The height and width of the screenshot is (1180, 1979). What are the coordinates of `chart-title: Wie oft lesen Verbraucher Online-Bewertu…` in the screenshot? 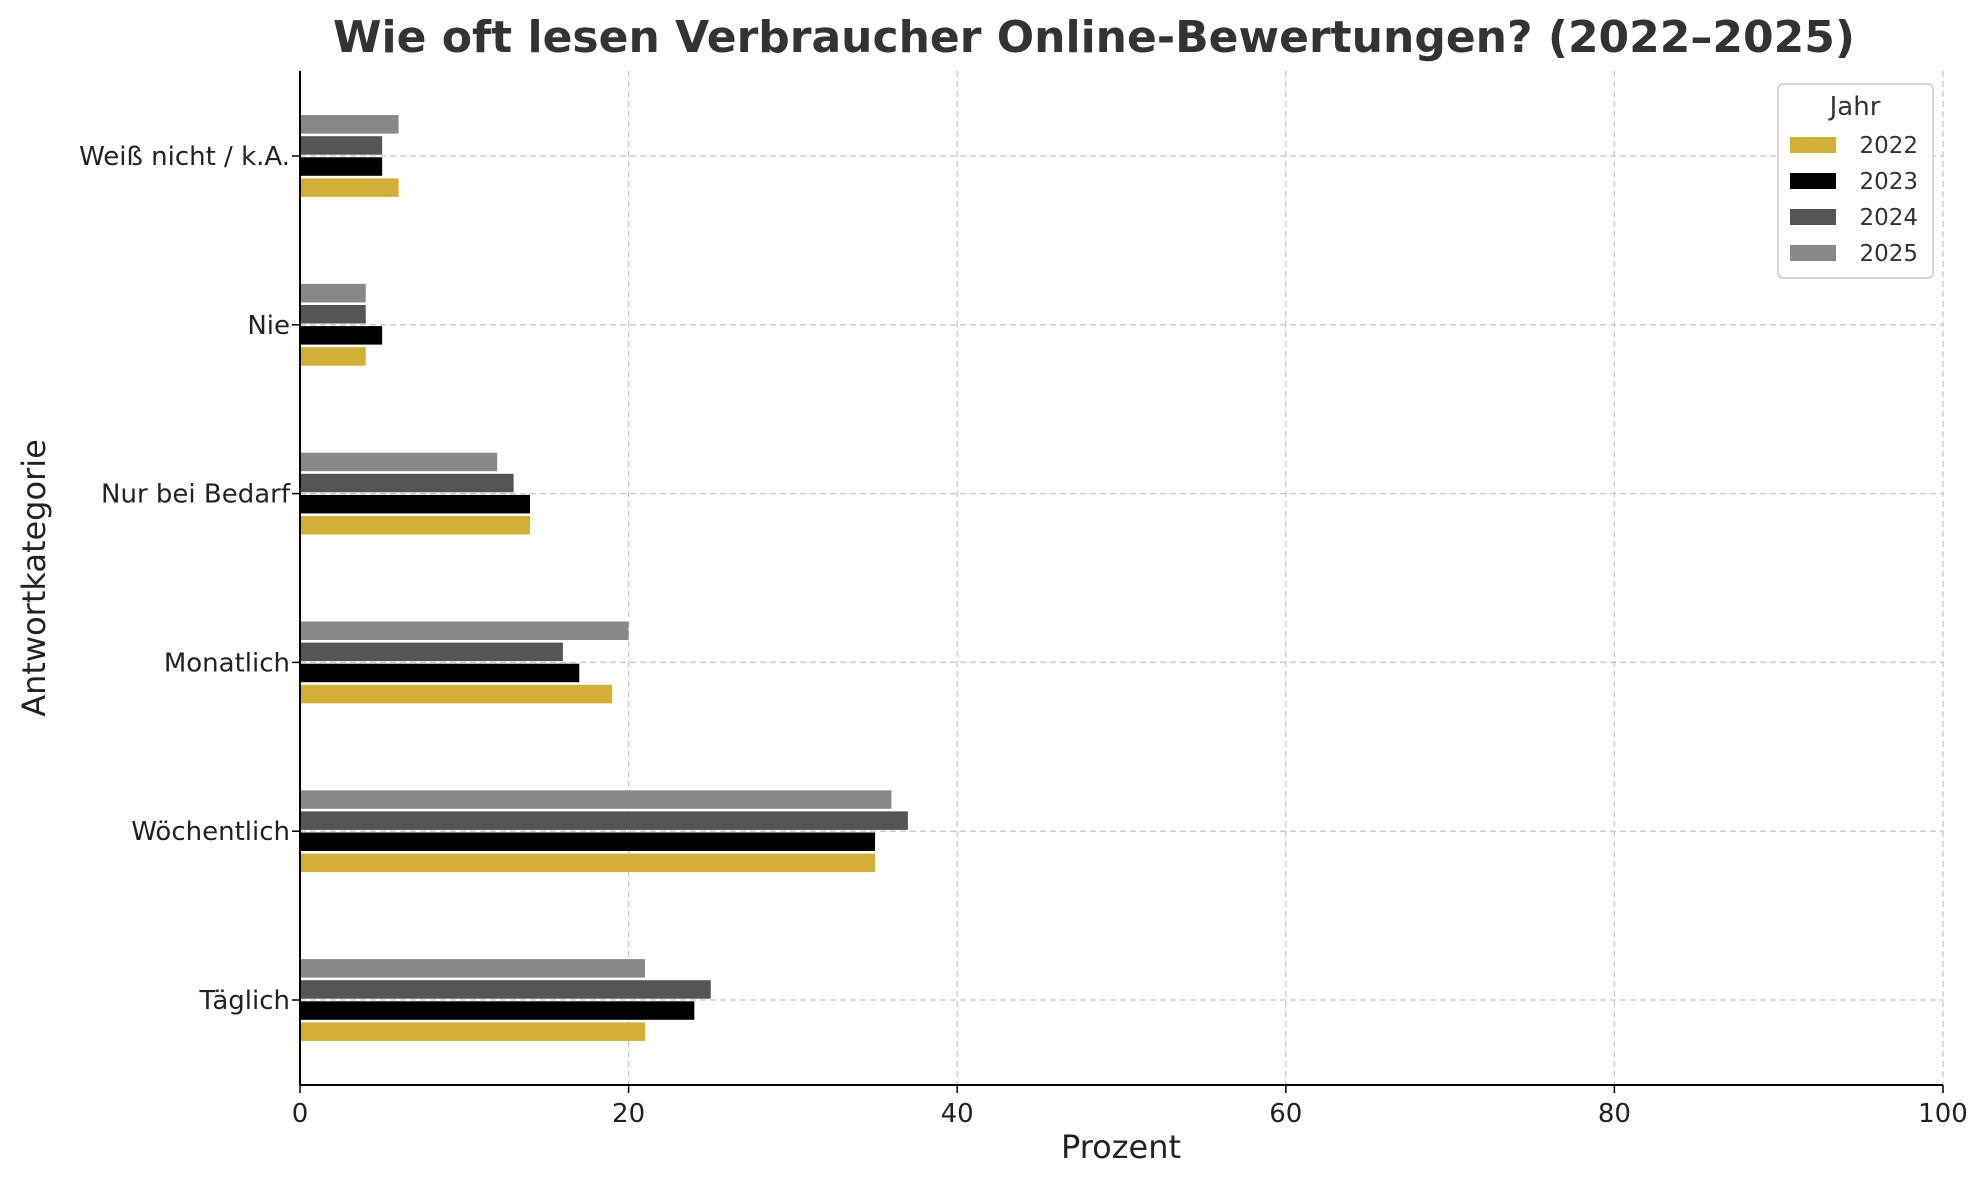 It's located at (1094, 37).